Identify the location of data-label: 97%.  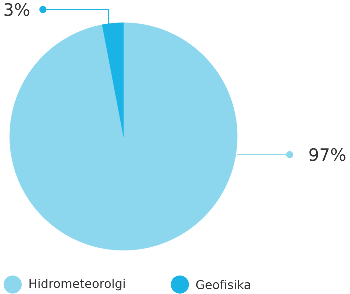
(328, 155).